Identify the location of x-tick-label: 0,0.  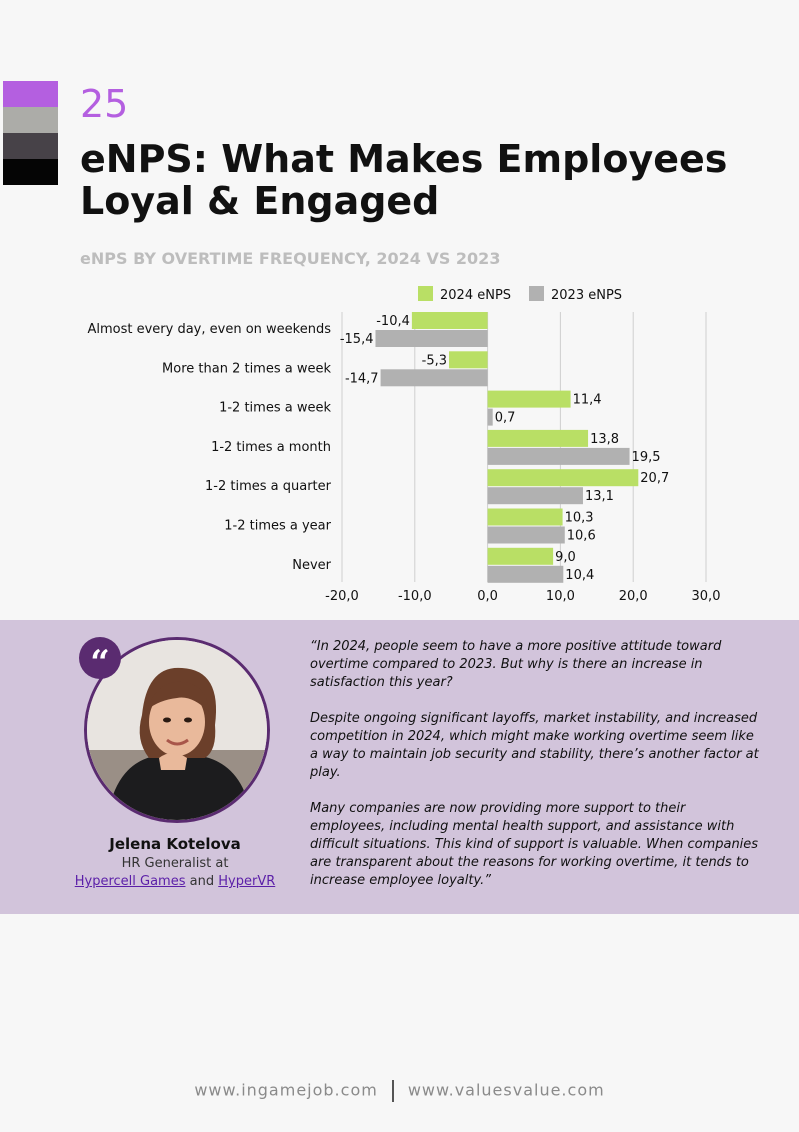
(487, 596).